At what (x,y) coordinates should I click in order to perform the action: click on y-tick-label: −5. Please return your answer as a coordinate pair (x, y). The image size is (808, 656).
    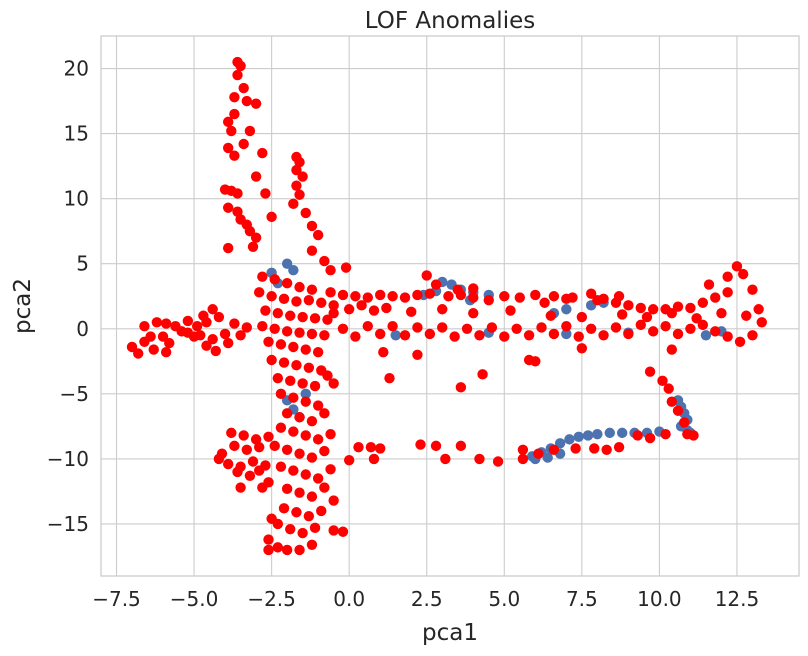
    Looking at the image, I should click on (74, 394).